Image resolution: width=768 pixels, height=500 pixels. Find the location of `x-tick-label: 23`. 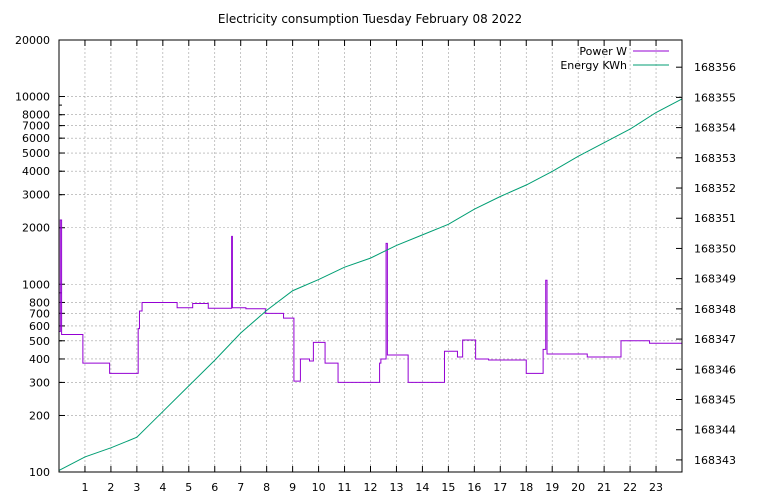

x-tick-label: 23 is located at coordinates (656, 487).